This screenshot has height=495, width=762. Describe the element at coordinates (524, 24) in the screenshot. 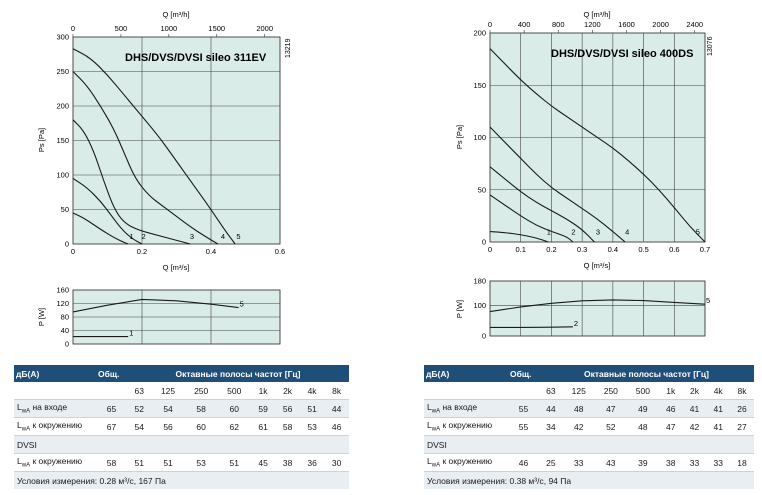

I see `x2-tick-label: 400` at that location.